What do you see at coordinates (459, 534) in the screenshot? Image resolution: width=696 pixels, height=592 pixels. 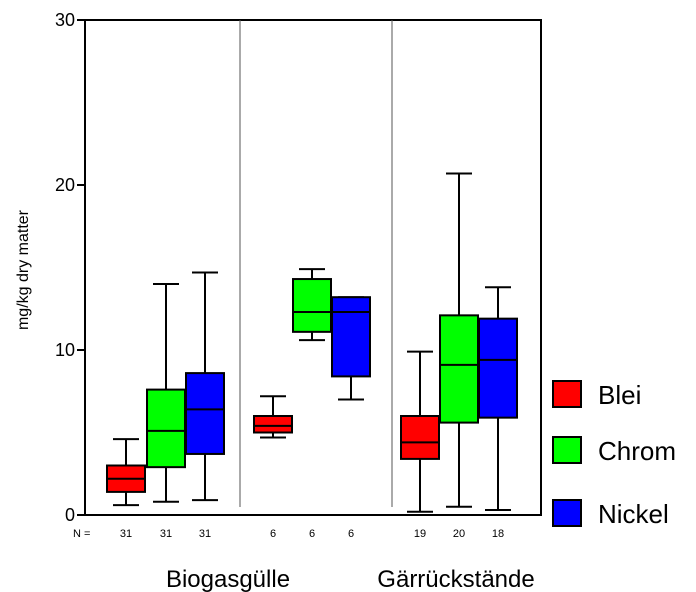 I see `n-label-chrom-group-3: 20` at bounding box center [459, 534].